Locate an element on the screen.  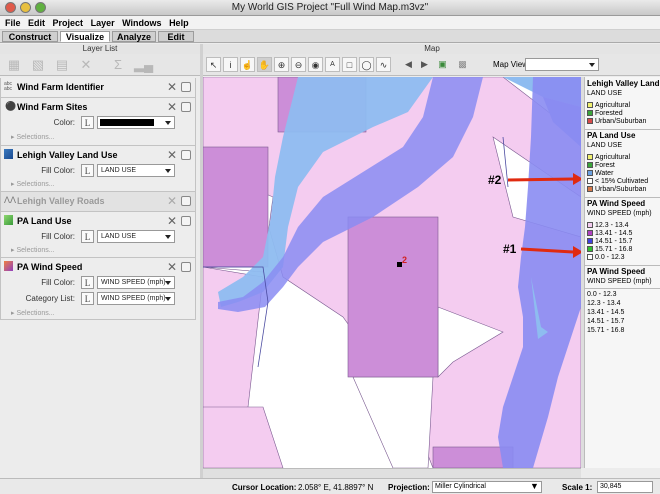
legend-subtitle: LAND USE is located at coordinates (605, 93).